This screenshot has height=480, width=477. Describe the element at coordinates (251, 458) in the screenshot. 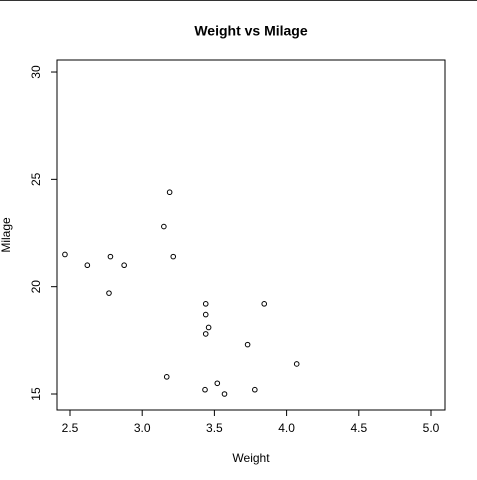

I see `x-axis-label: Weight` at that location.